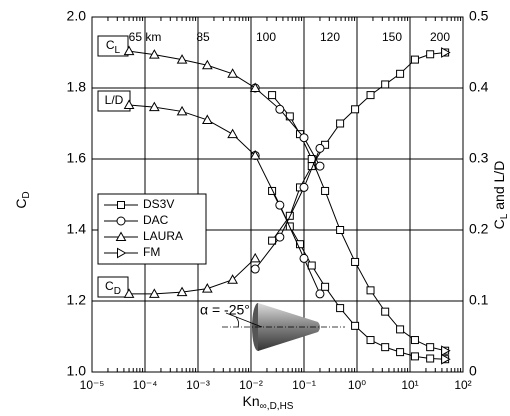 The height and width of the screenshot is (416, 510). What do you see at coordinates (357, 385) in the screenshot?
I see `x-tick-label: 10⁰` at bounding box center [357, 385].